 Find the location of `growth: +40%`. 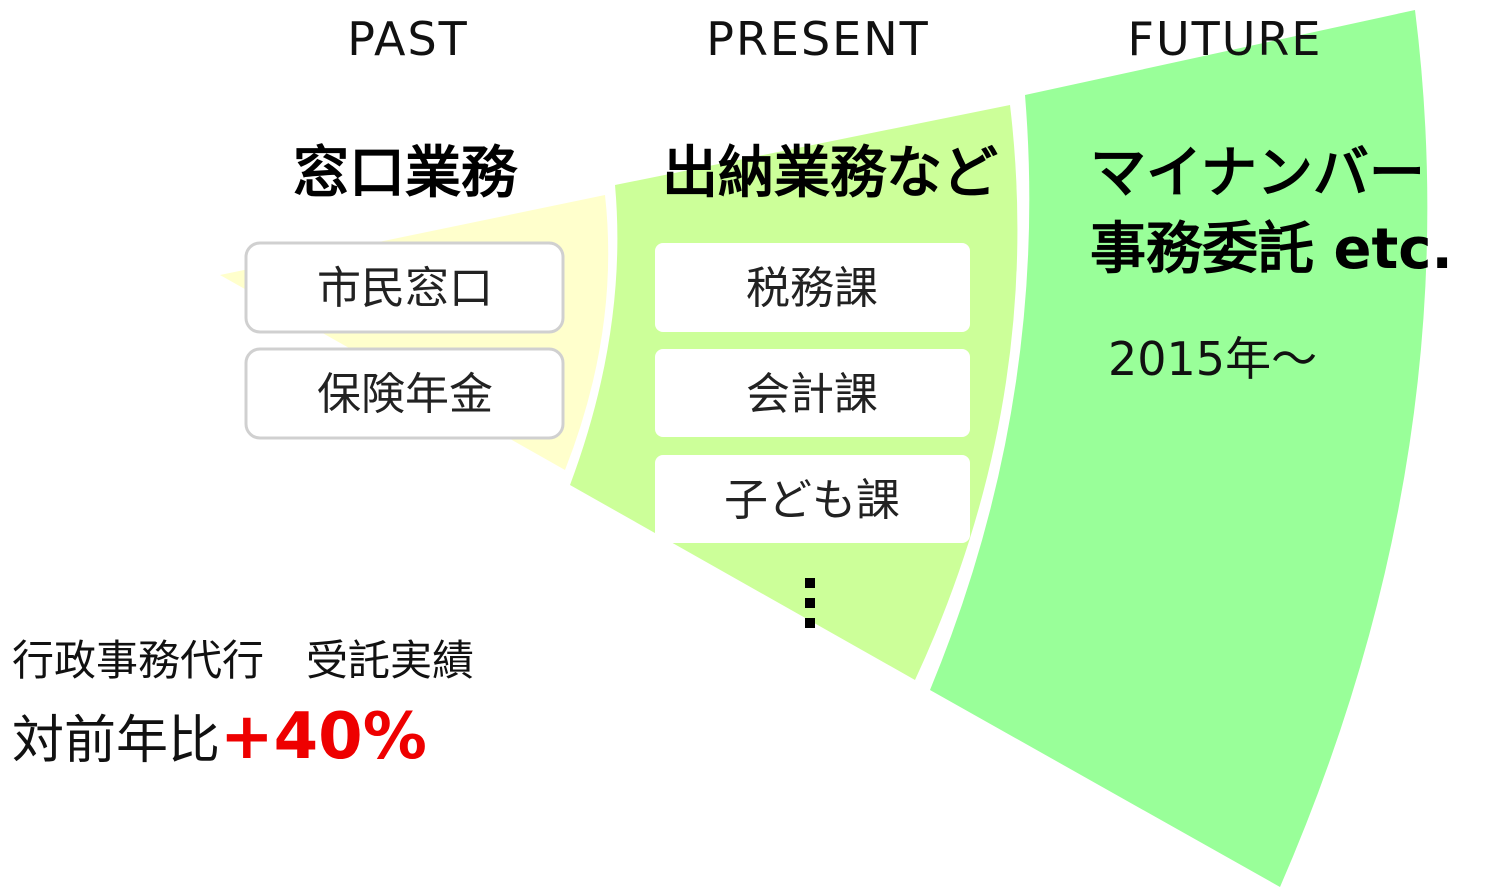

growth: +40% is located at coordinates (323, 737).